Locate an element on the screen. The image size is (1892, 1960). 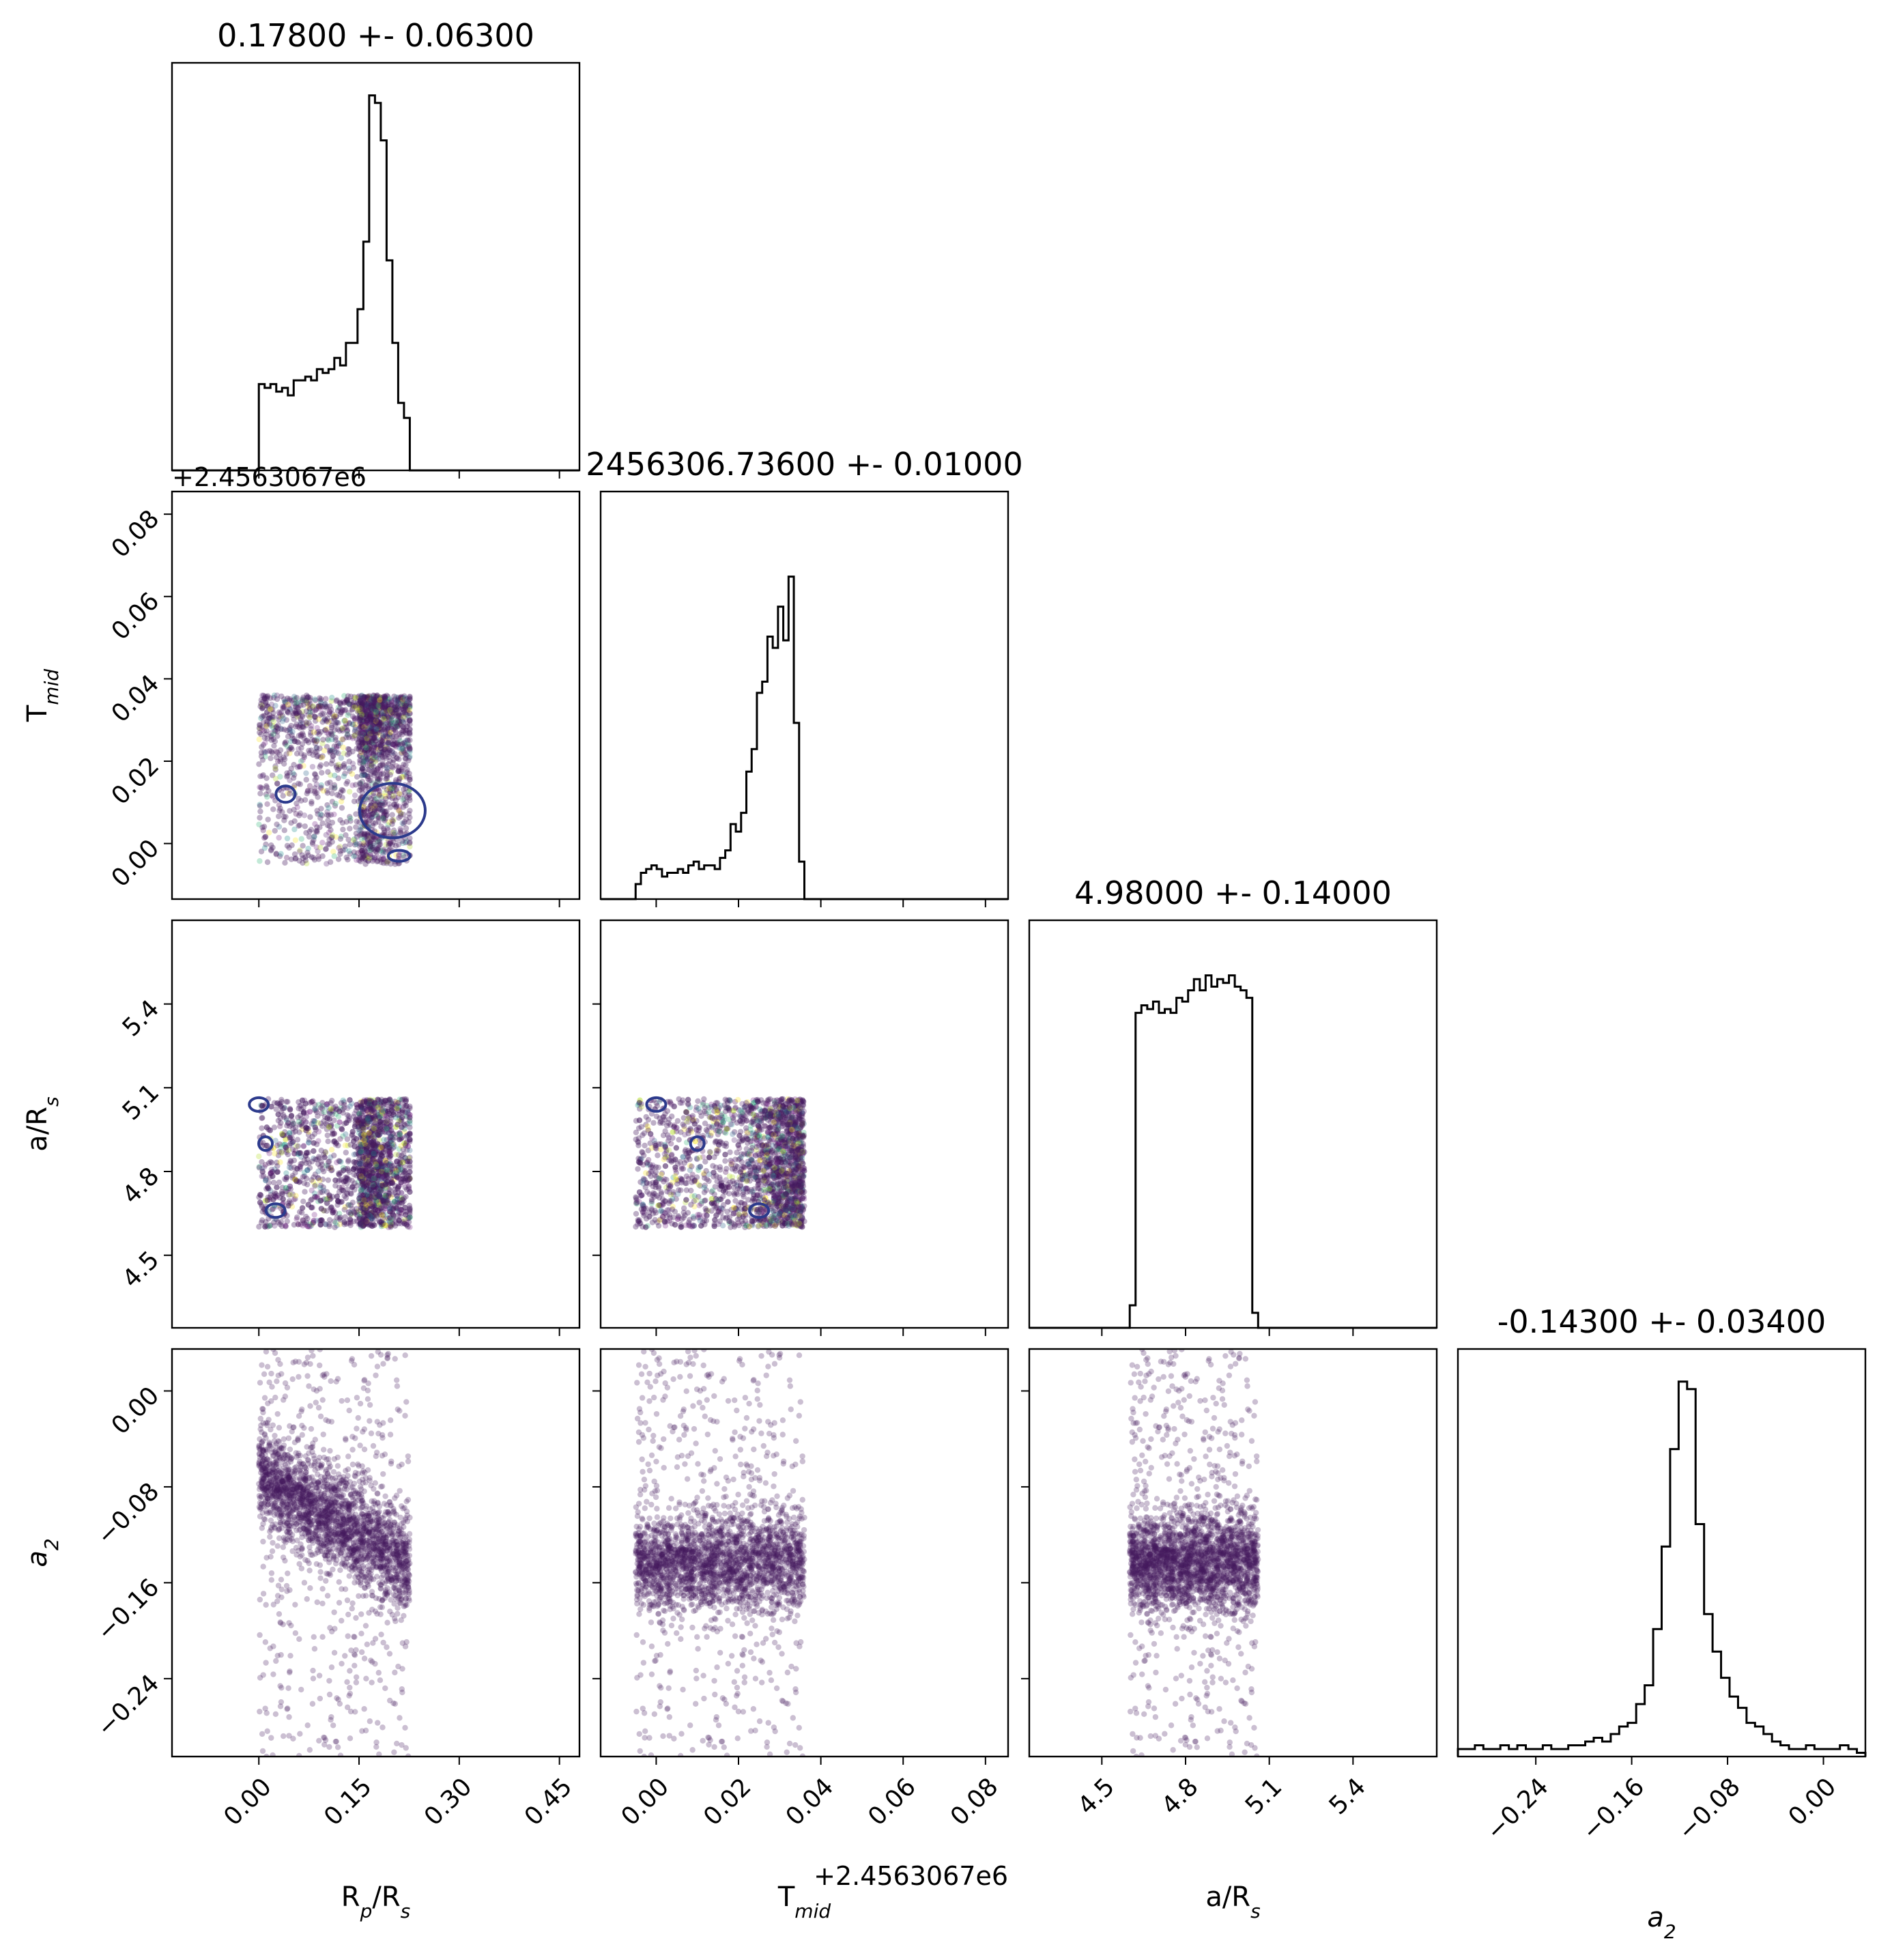
y-tick-label: 0.08 is located at coordinates (135, 534).